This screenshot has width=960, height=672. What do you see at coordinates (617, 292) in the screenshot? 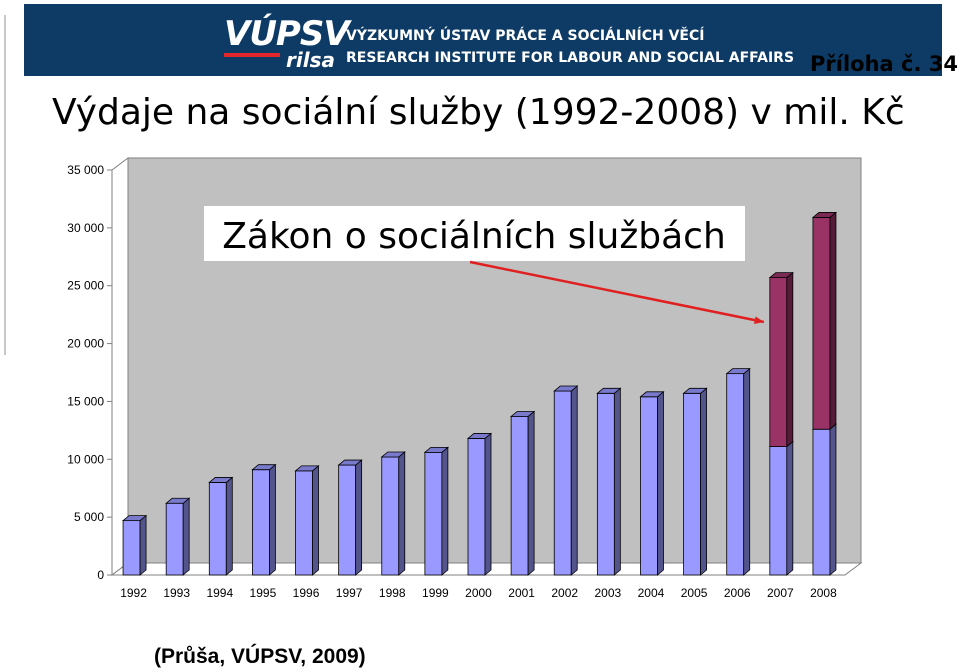
I see `annotation-arrow` at bounding box center [617, 292].